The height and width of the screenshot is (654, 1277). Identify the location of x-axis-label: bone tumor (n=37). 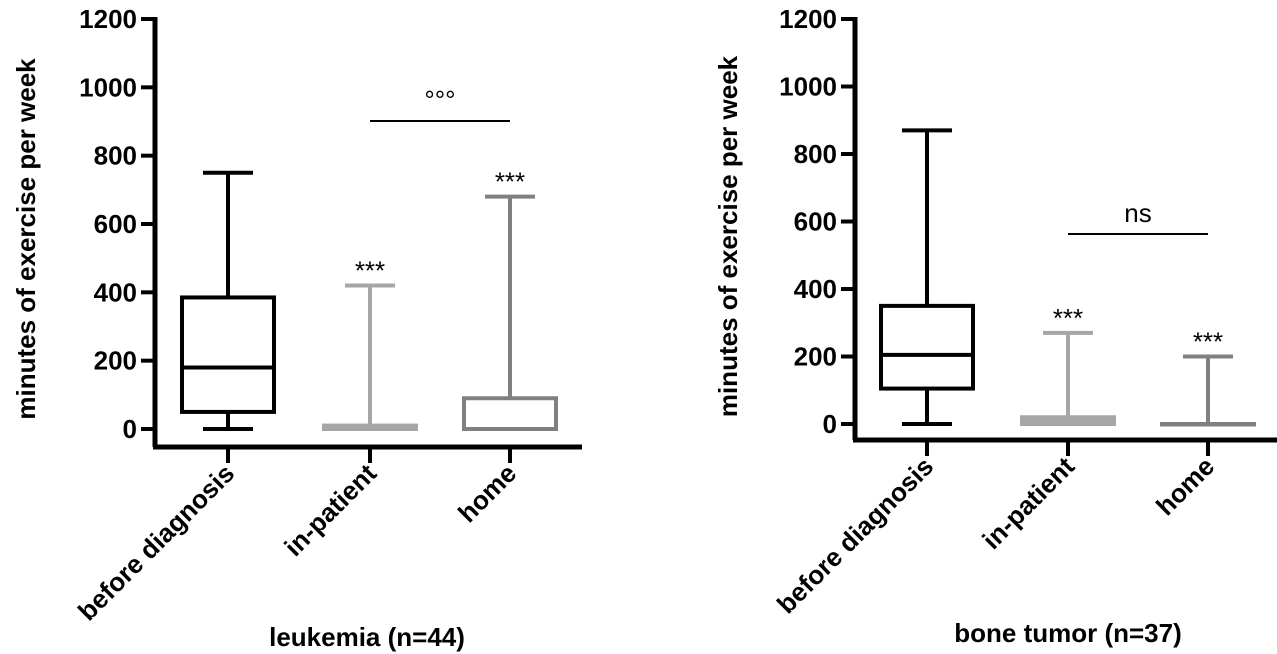
(1068, 633).